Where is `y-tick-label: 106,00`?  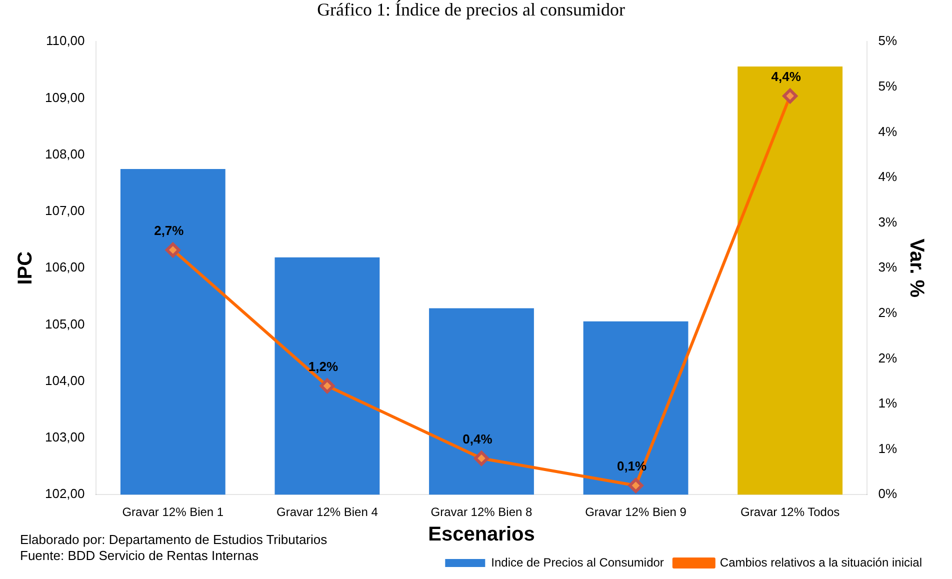
y-tick-label: 106,00 is located at coordinates (64, 267).